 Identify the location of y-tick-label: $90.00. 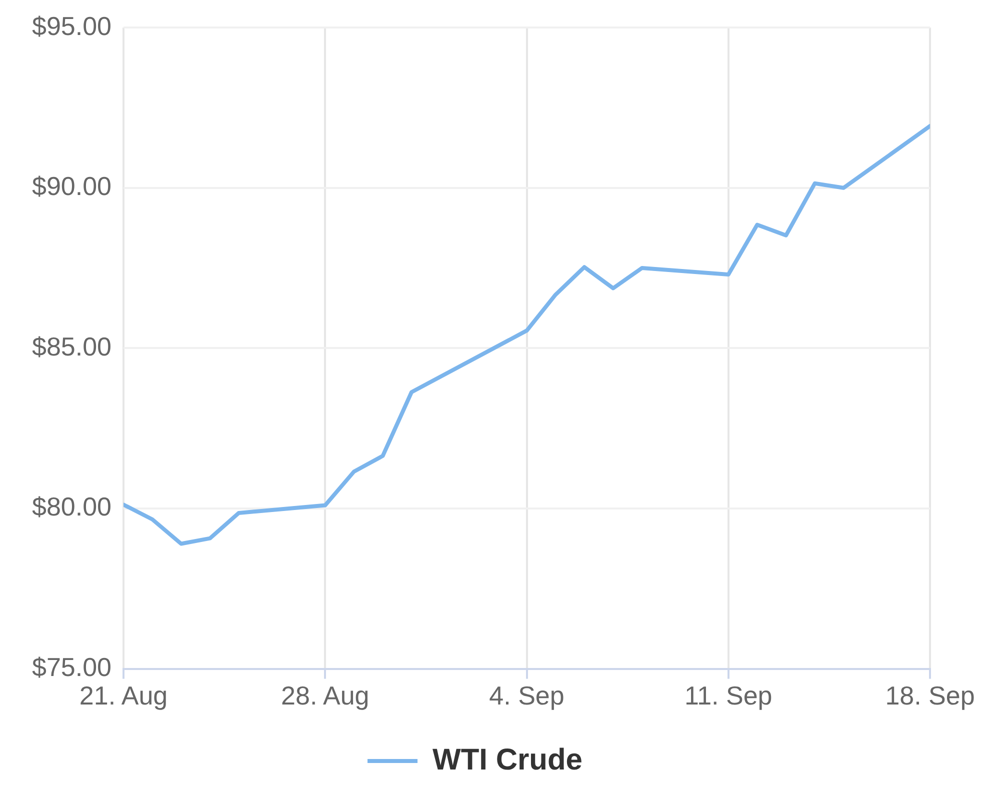
(72, 186).